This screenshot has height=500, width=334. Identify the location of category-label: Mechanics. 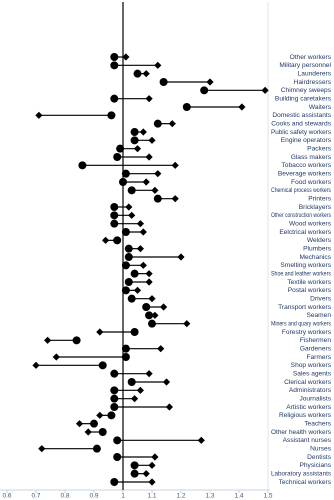
(315, 257).